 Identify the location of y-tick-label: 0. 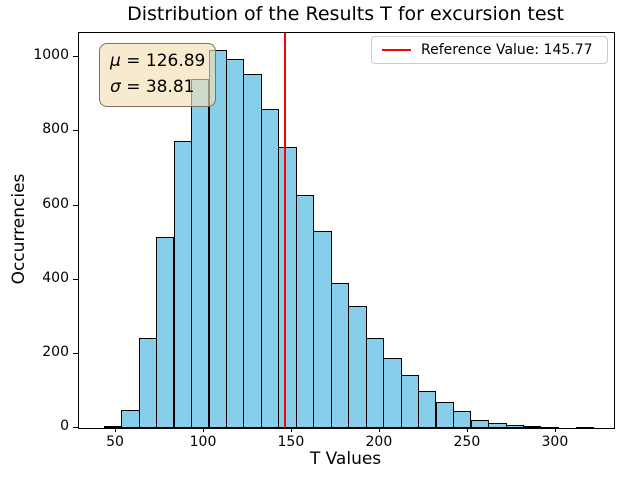
(64, 426).